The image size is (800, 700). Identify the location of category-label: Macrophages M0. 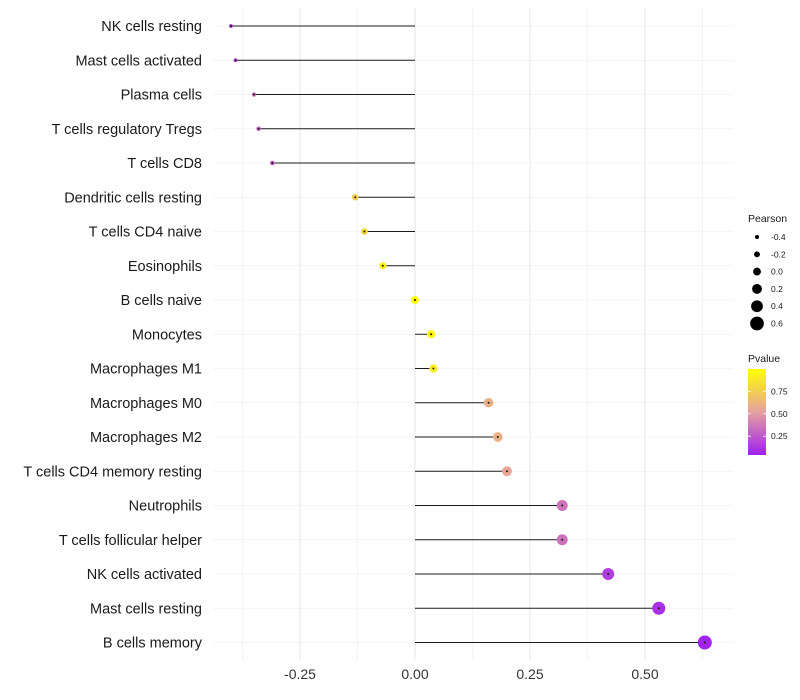
(146, 404).